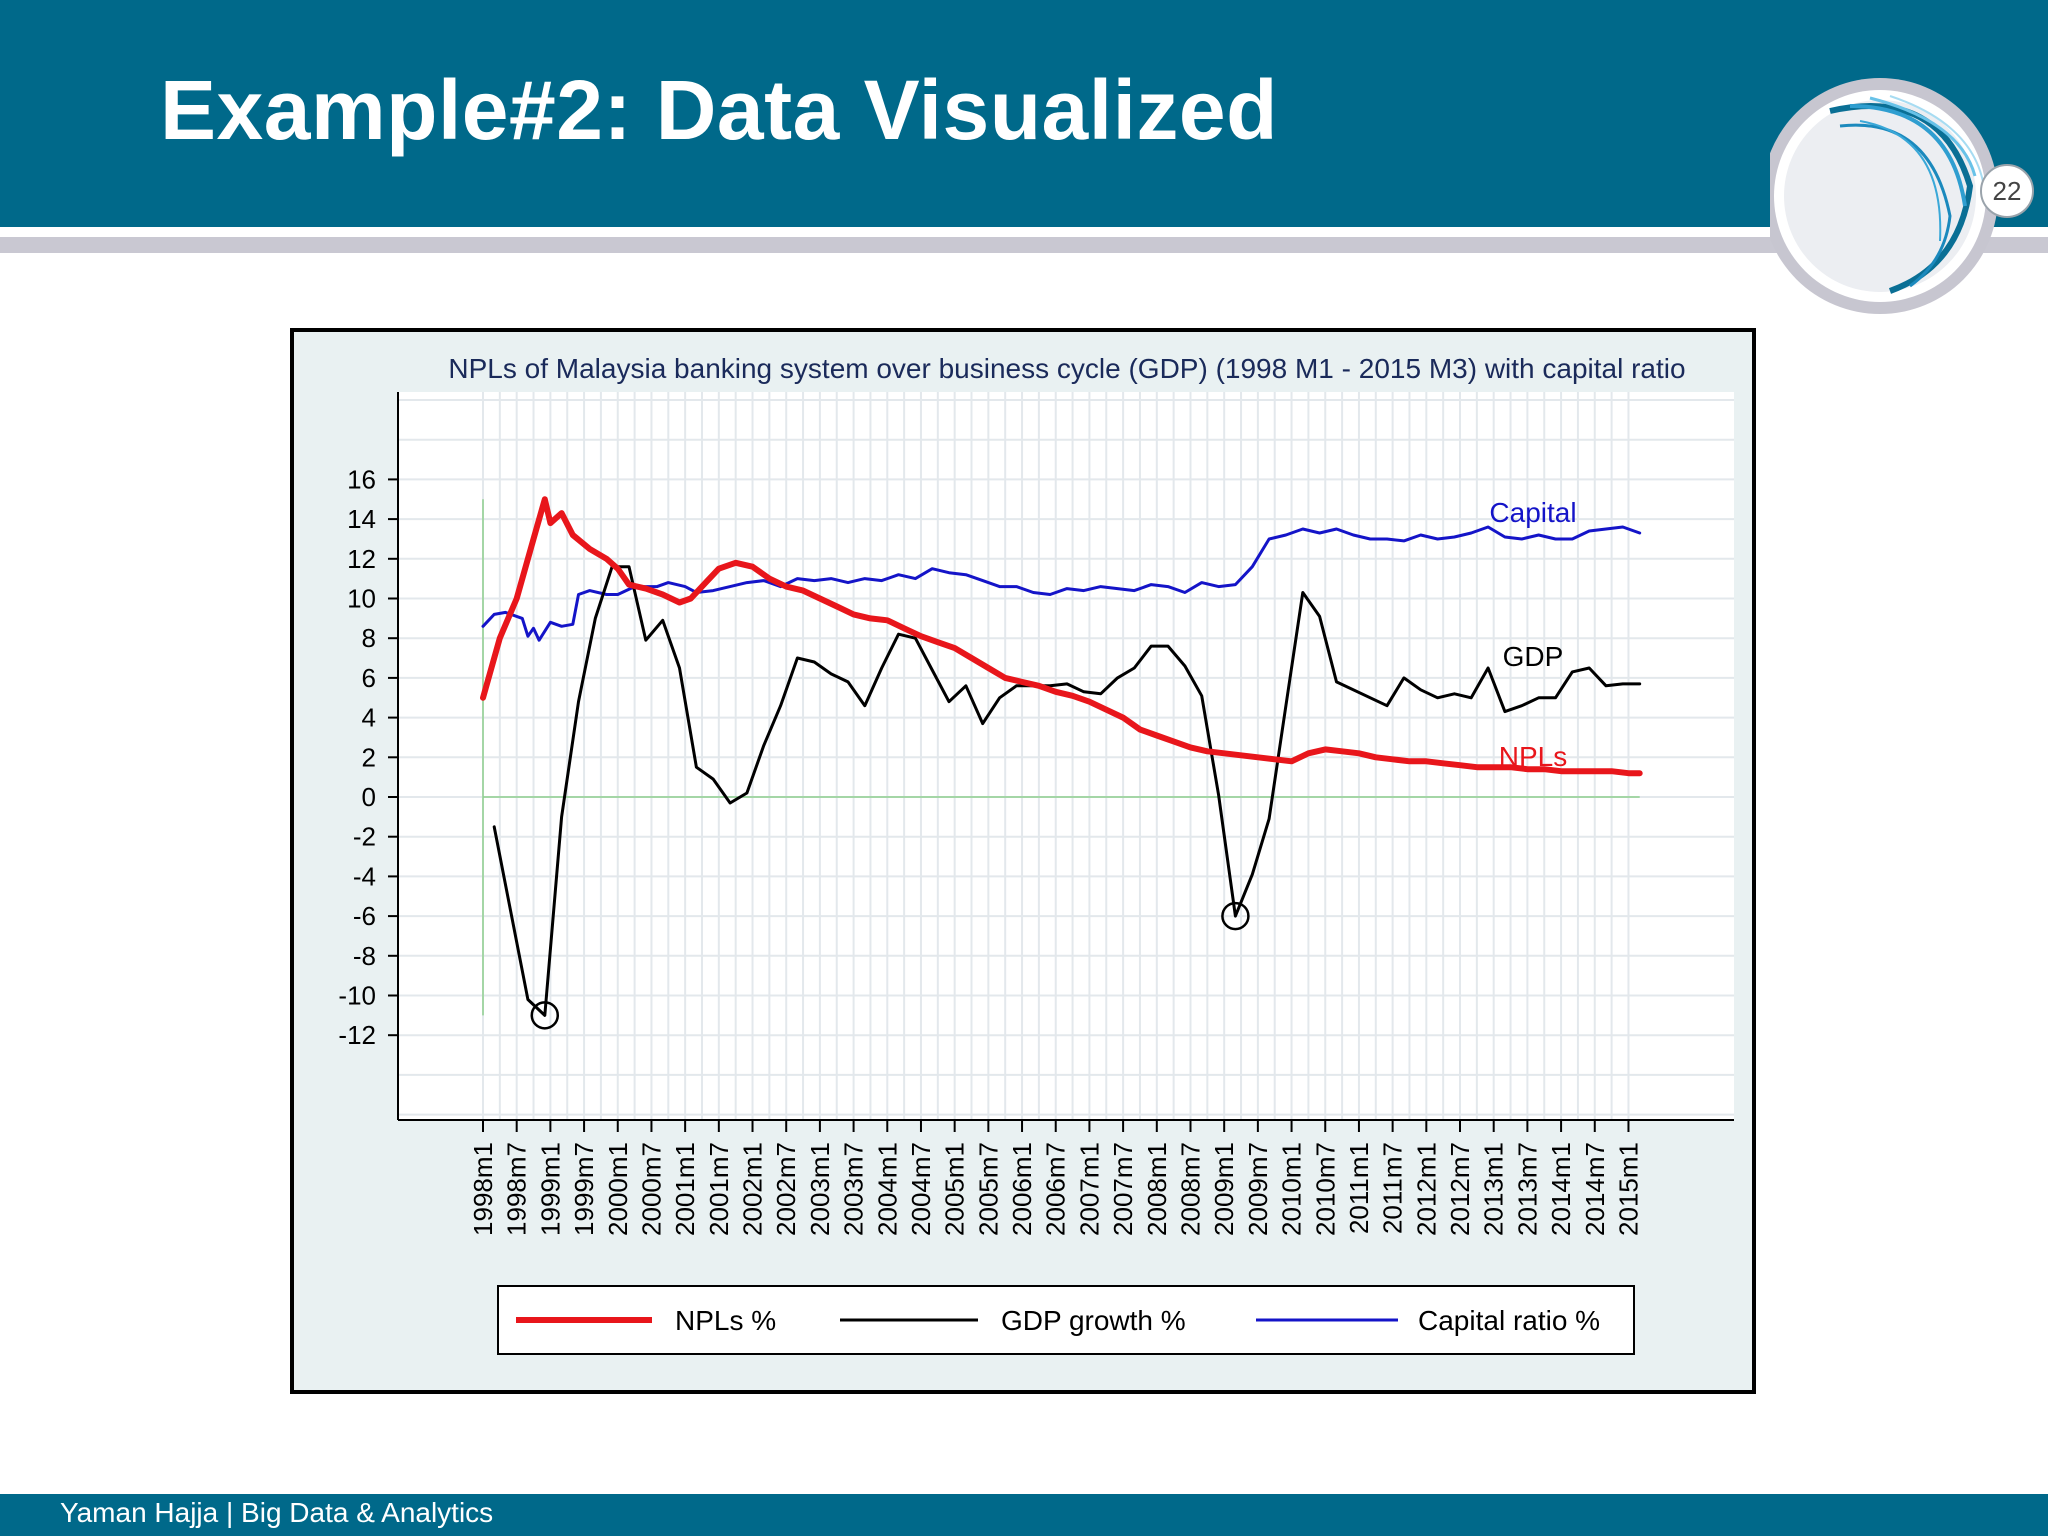 The height and width of the screenshot is (1536, 2048). Describe the element at coordinates (1393, 1188) in the screenshot. I see `x-tick-label: 2011m7` at that location.